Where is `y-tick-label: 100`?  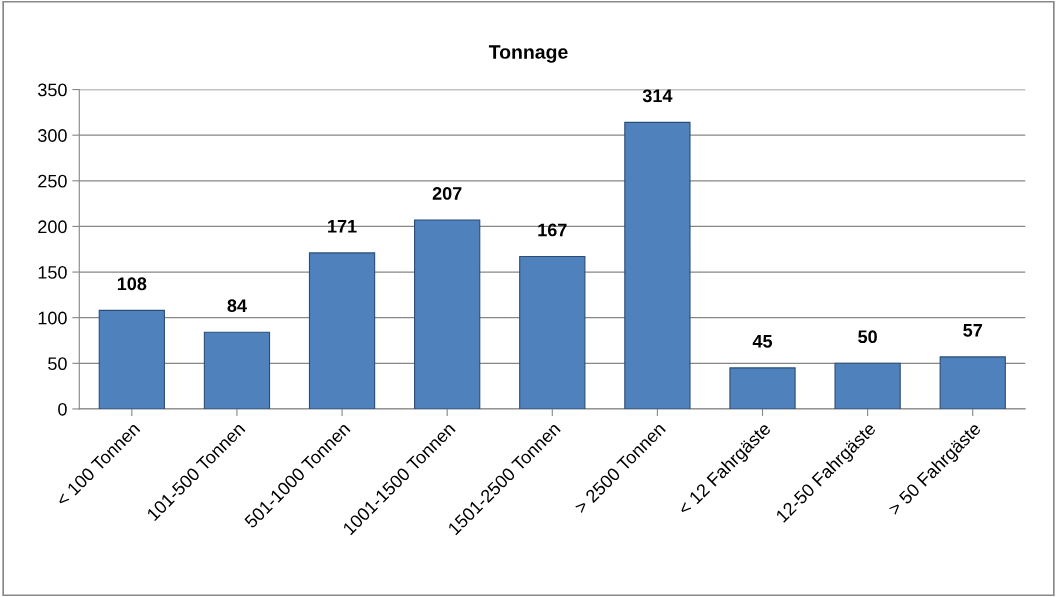
y-tick-label: 100 is located at coordinates (52, 318).